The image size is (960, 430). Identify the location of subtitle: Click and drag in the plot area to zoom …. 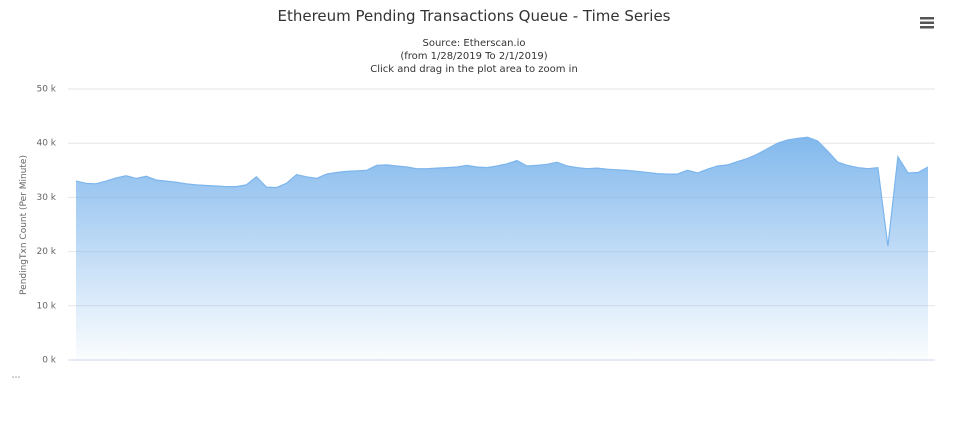
(474, 69).